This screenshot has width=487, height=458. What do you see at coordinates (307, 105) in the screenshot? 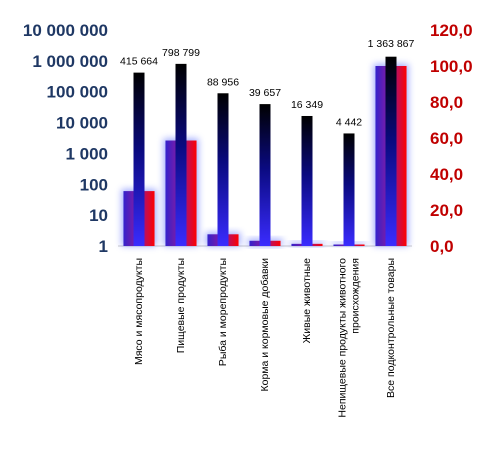
I see `data-label: 16 349` at bounding box center [307, 105].